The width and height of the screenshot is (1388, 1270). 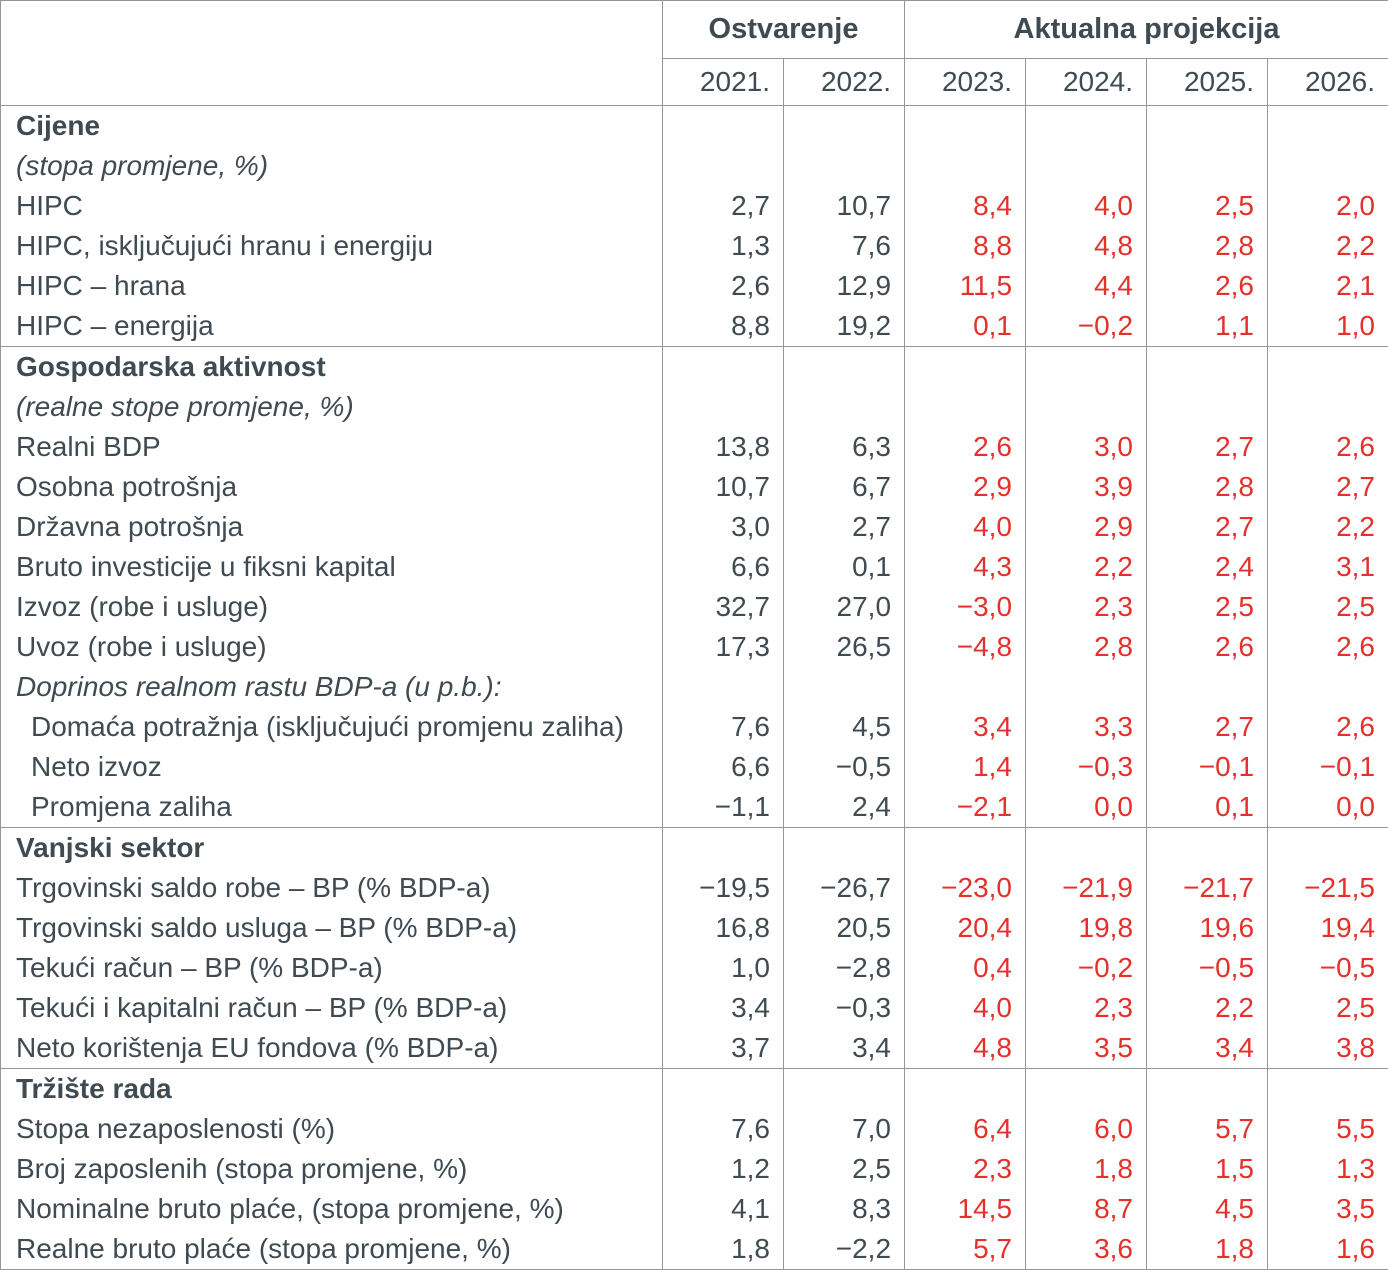 I want to click on table-row: Državna potrošnja 3,0 2,7 4,0 2,9 2,7 2,2, so click(x=694, y=527).